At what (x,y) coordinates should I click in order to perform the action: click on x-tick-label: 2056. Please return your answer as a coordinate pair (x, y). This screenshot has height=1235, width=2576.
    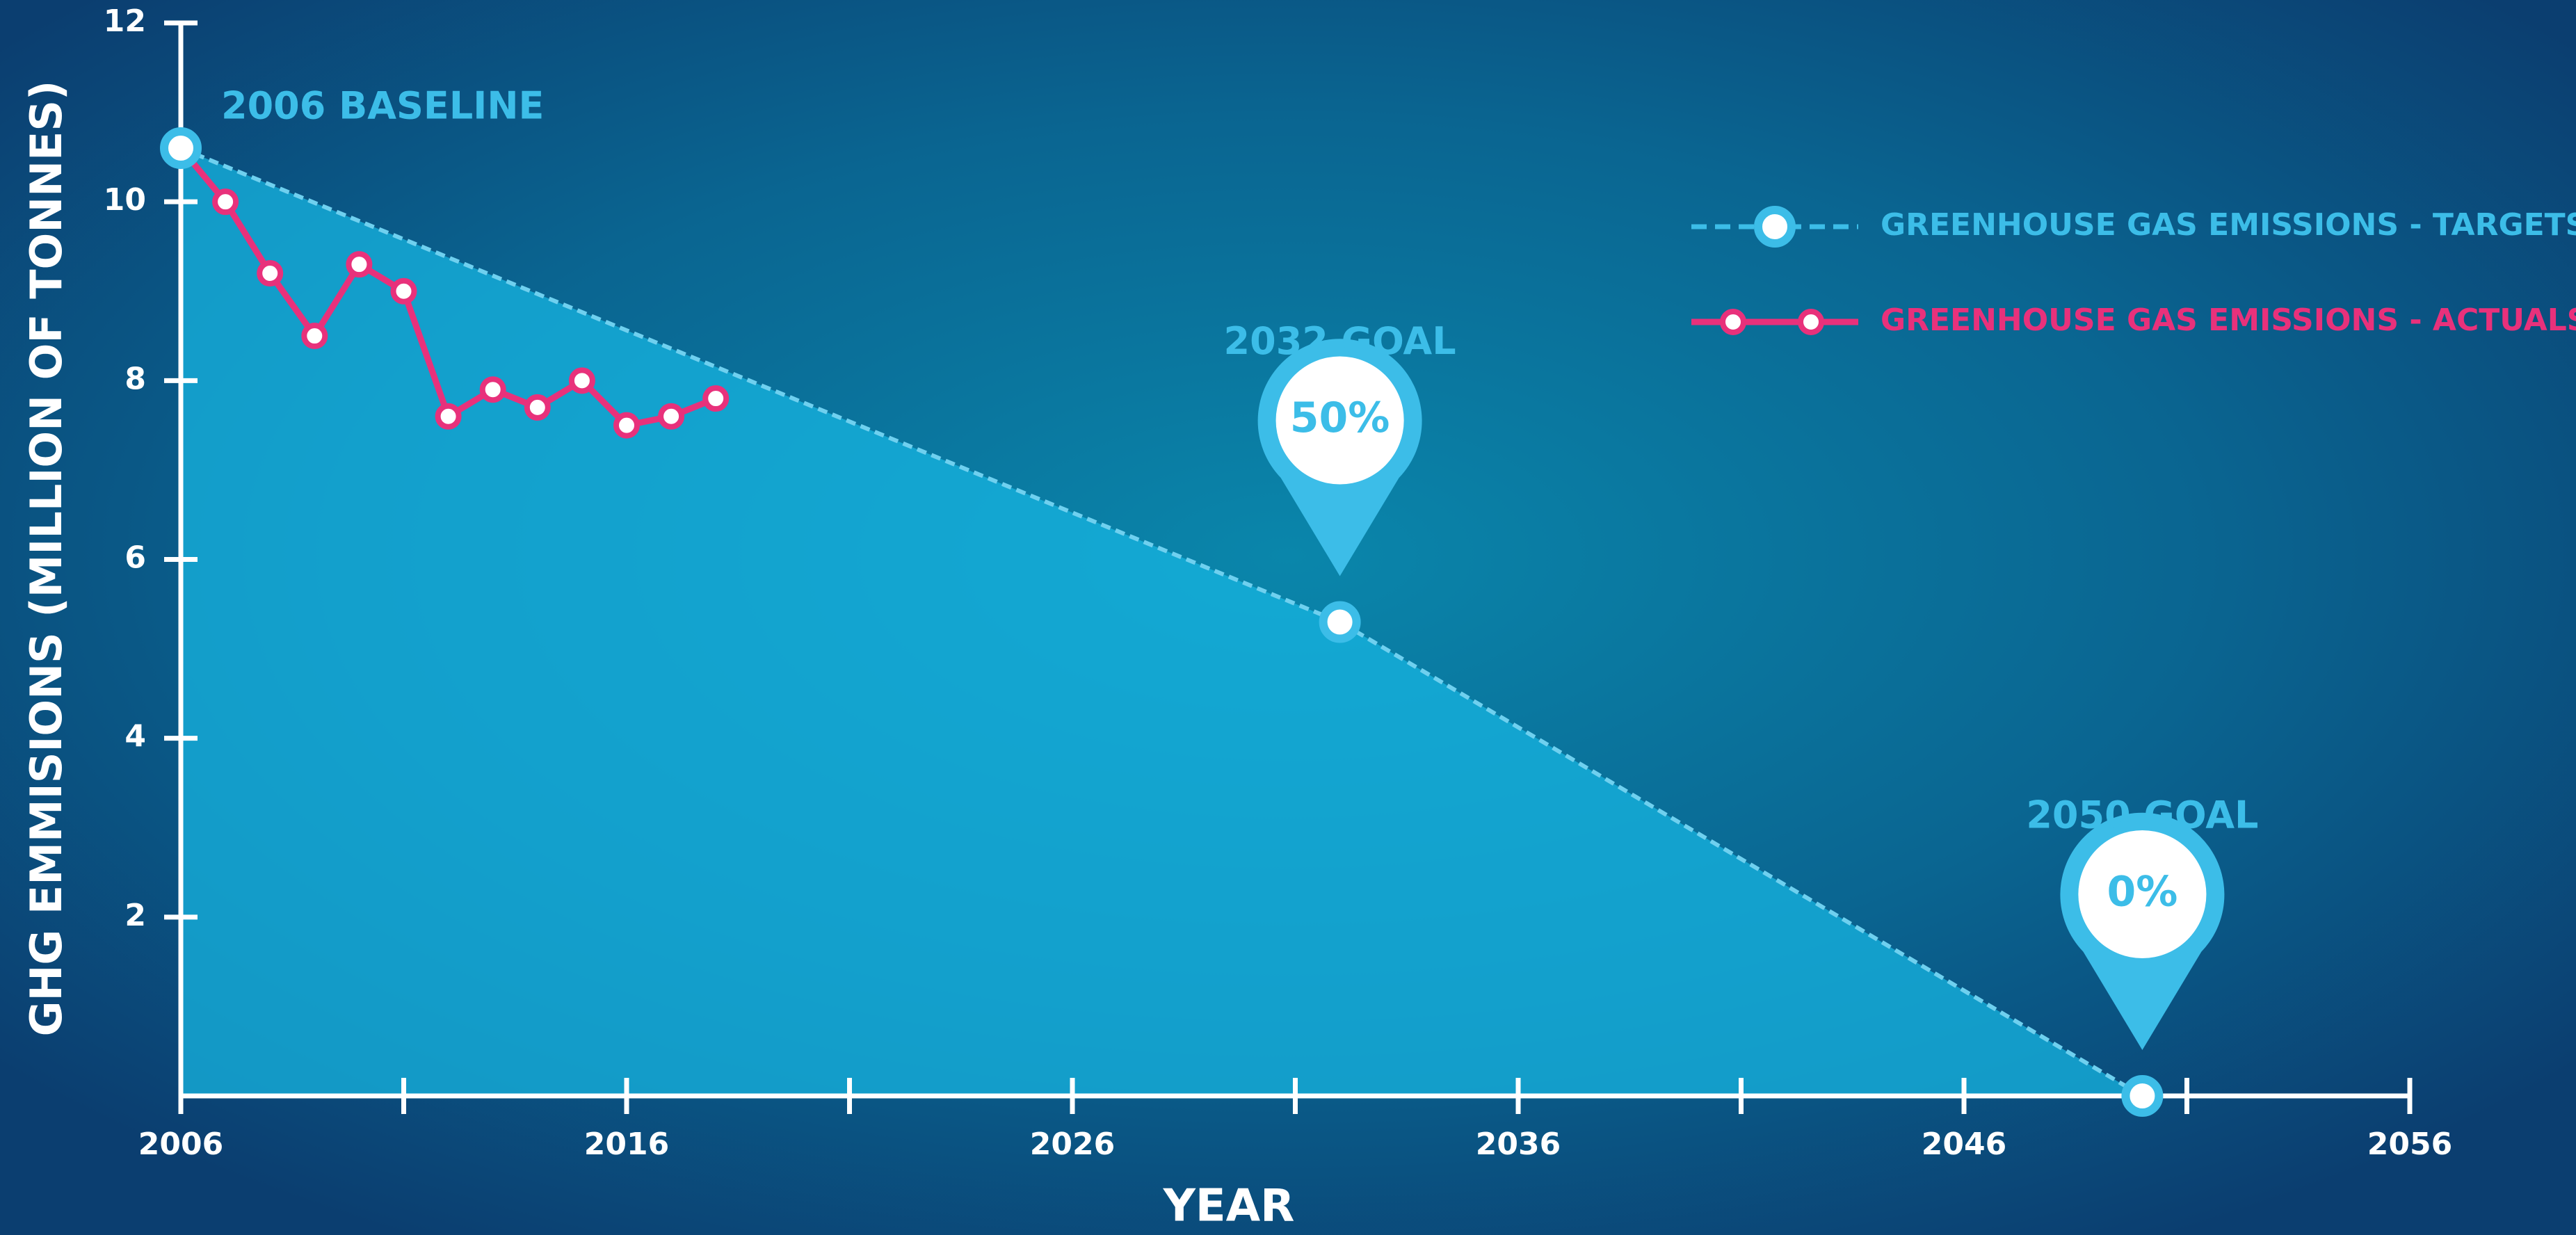
    Looking at the image, I should click on (2409, 1144).